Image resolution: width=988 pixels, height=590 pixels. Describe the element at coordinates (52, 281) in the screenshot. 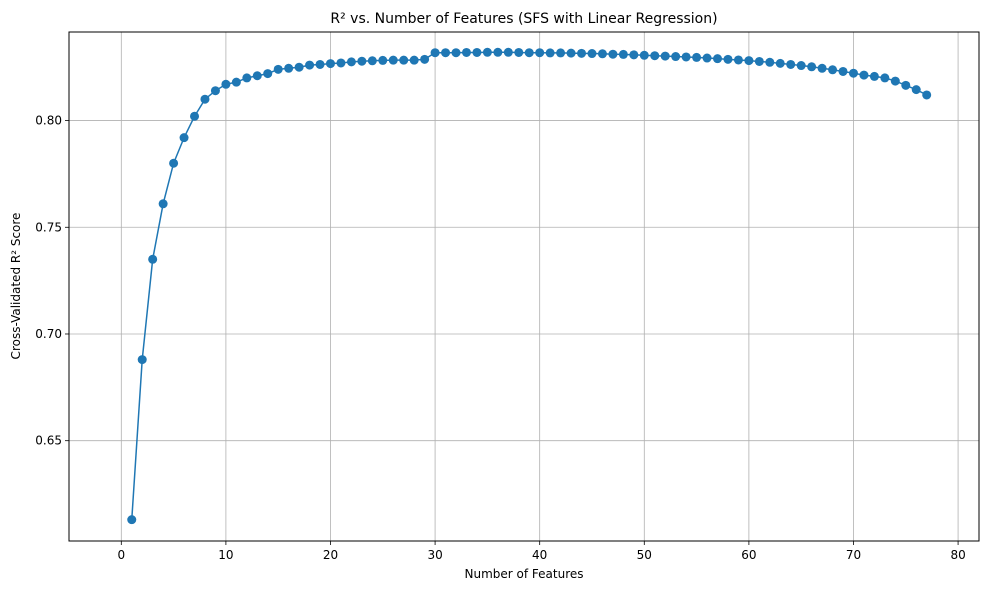

I see `y-axis-ticks: 0.65 0.70 0.75 0.80` at that location.